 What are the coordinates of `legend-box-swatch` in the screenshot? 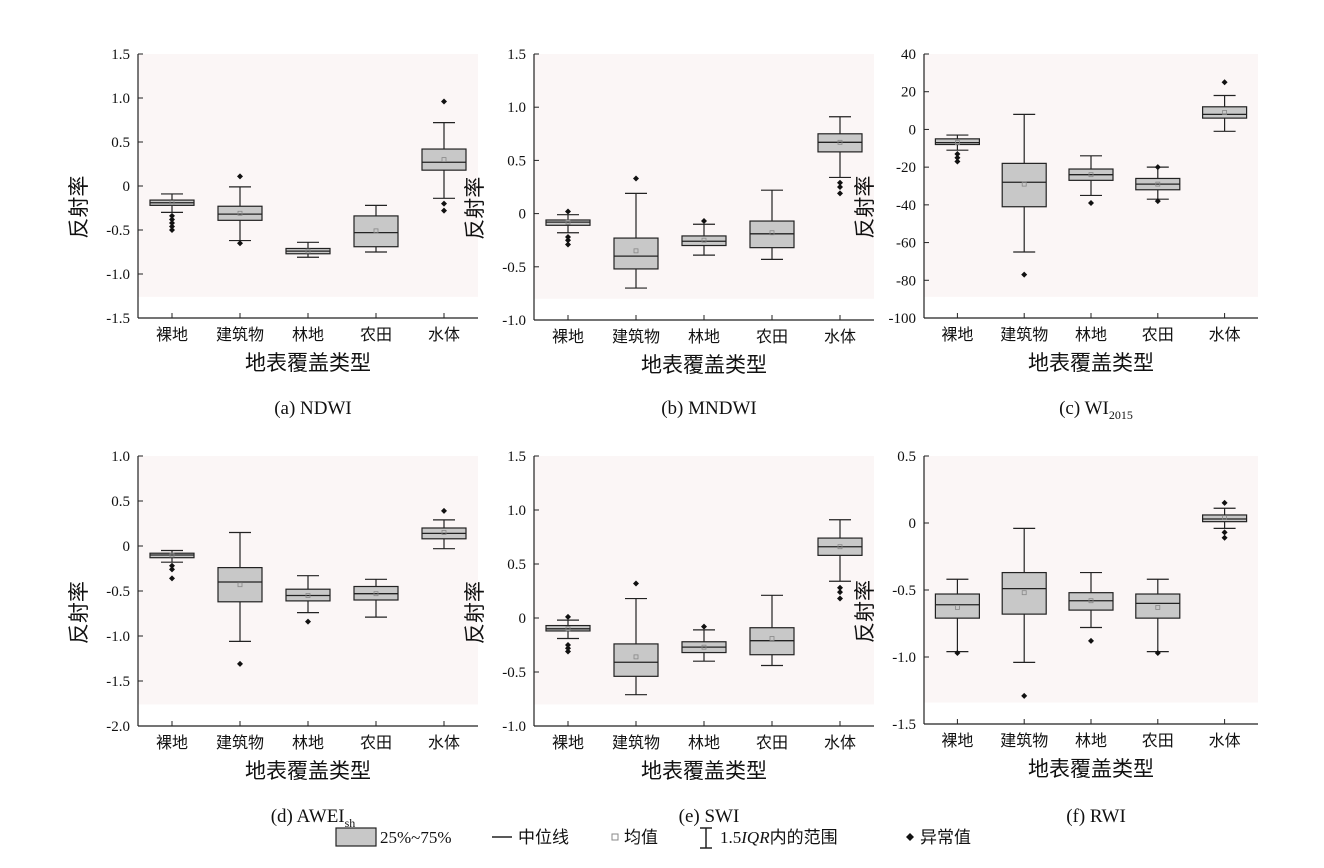 It's located at (356, 837).